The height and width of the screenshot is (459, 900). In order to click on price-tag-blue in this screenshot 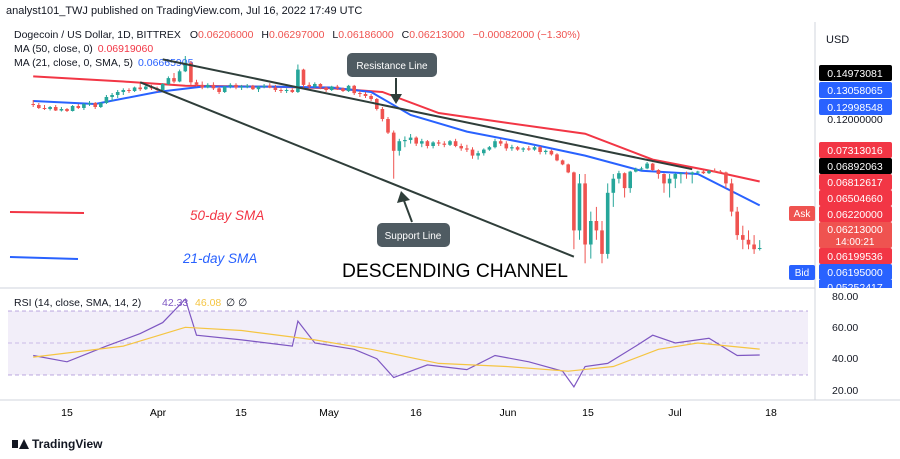, I will do `click(855, 90)`.